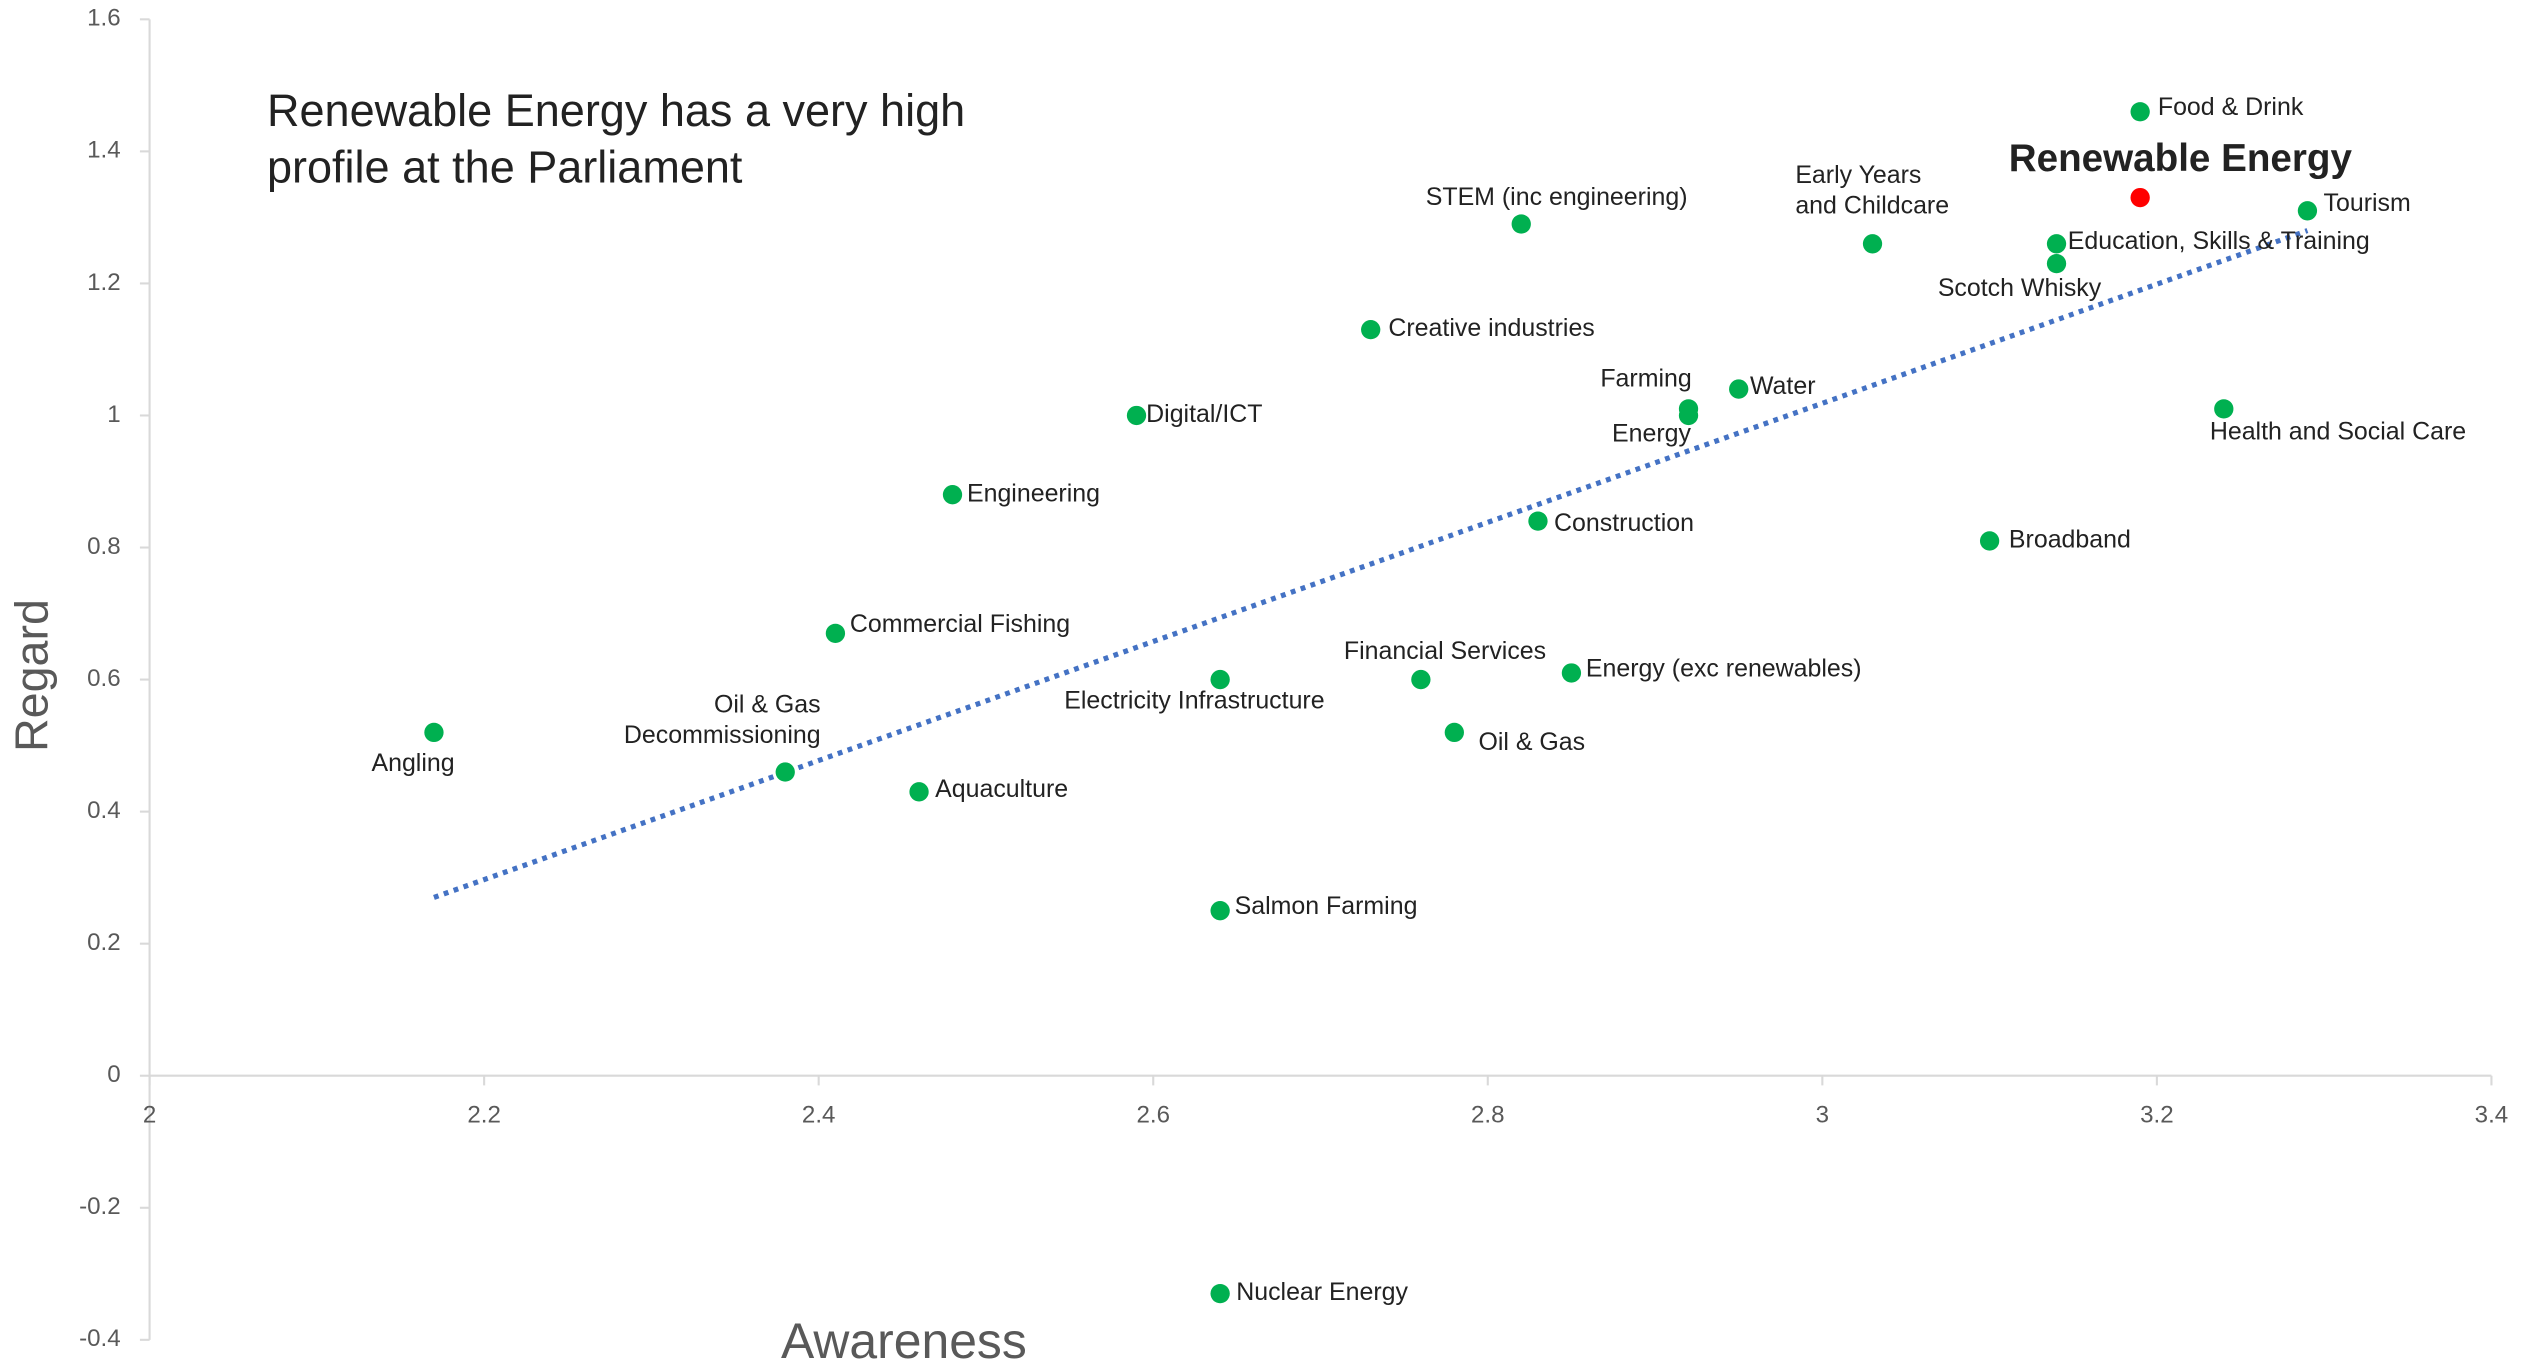 This screenshot has height=1368, width=2522. I want to click on y-tick-label: 1, so click(113, 414).